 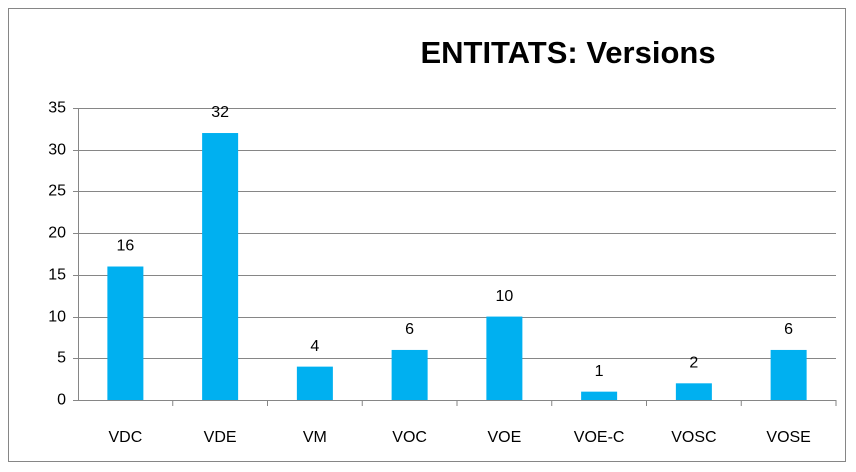 I want to click on x-tick-label: VOC, so click(x=409, y=437).